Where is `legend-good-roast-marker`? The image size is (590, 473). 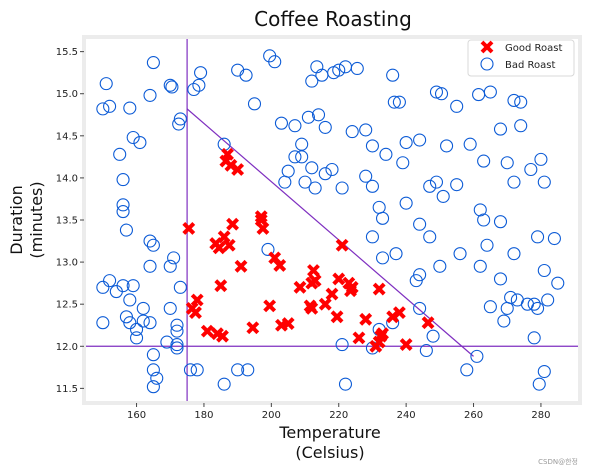 legend-good-roast-marker is located at coordinates (487, 47).